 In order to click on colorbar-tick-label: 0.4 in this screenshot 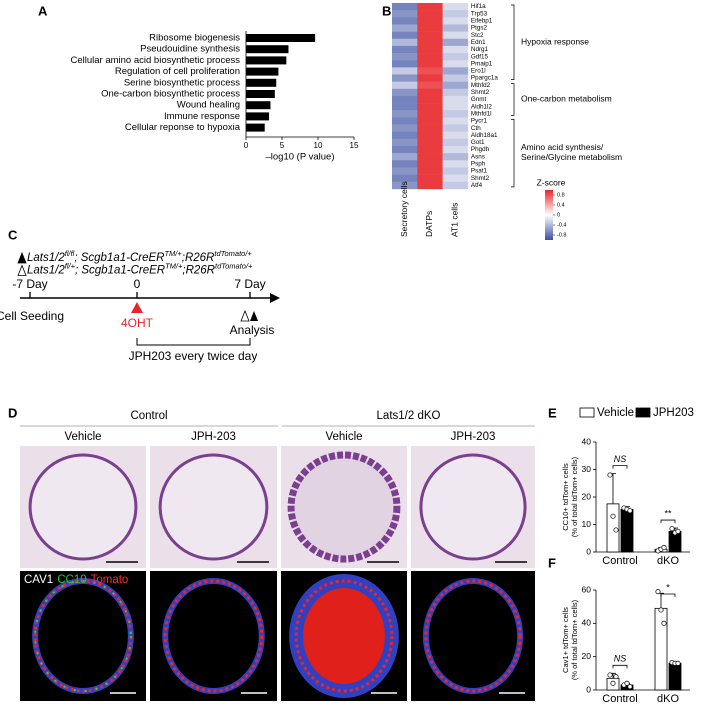, I will do `click(561, 205)`.